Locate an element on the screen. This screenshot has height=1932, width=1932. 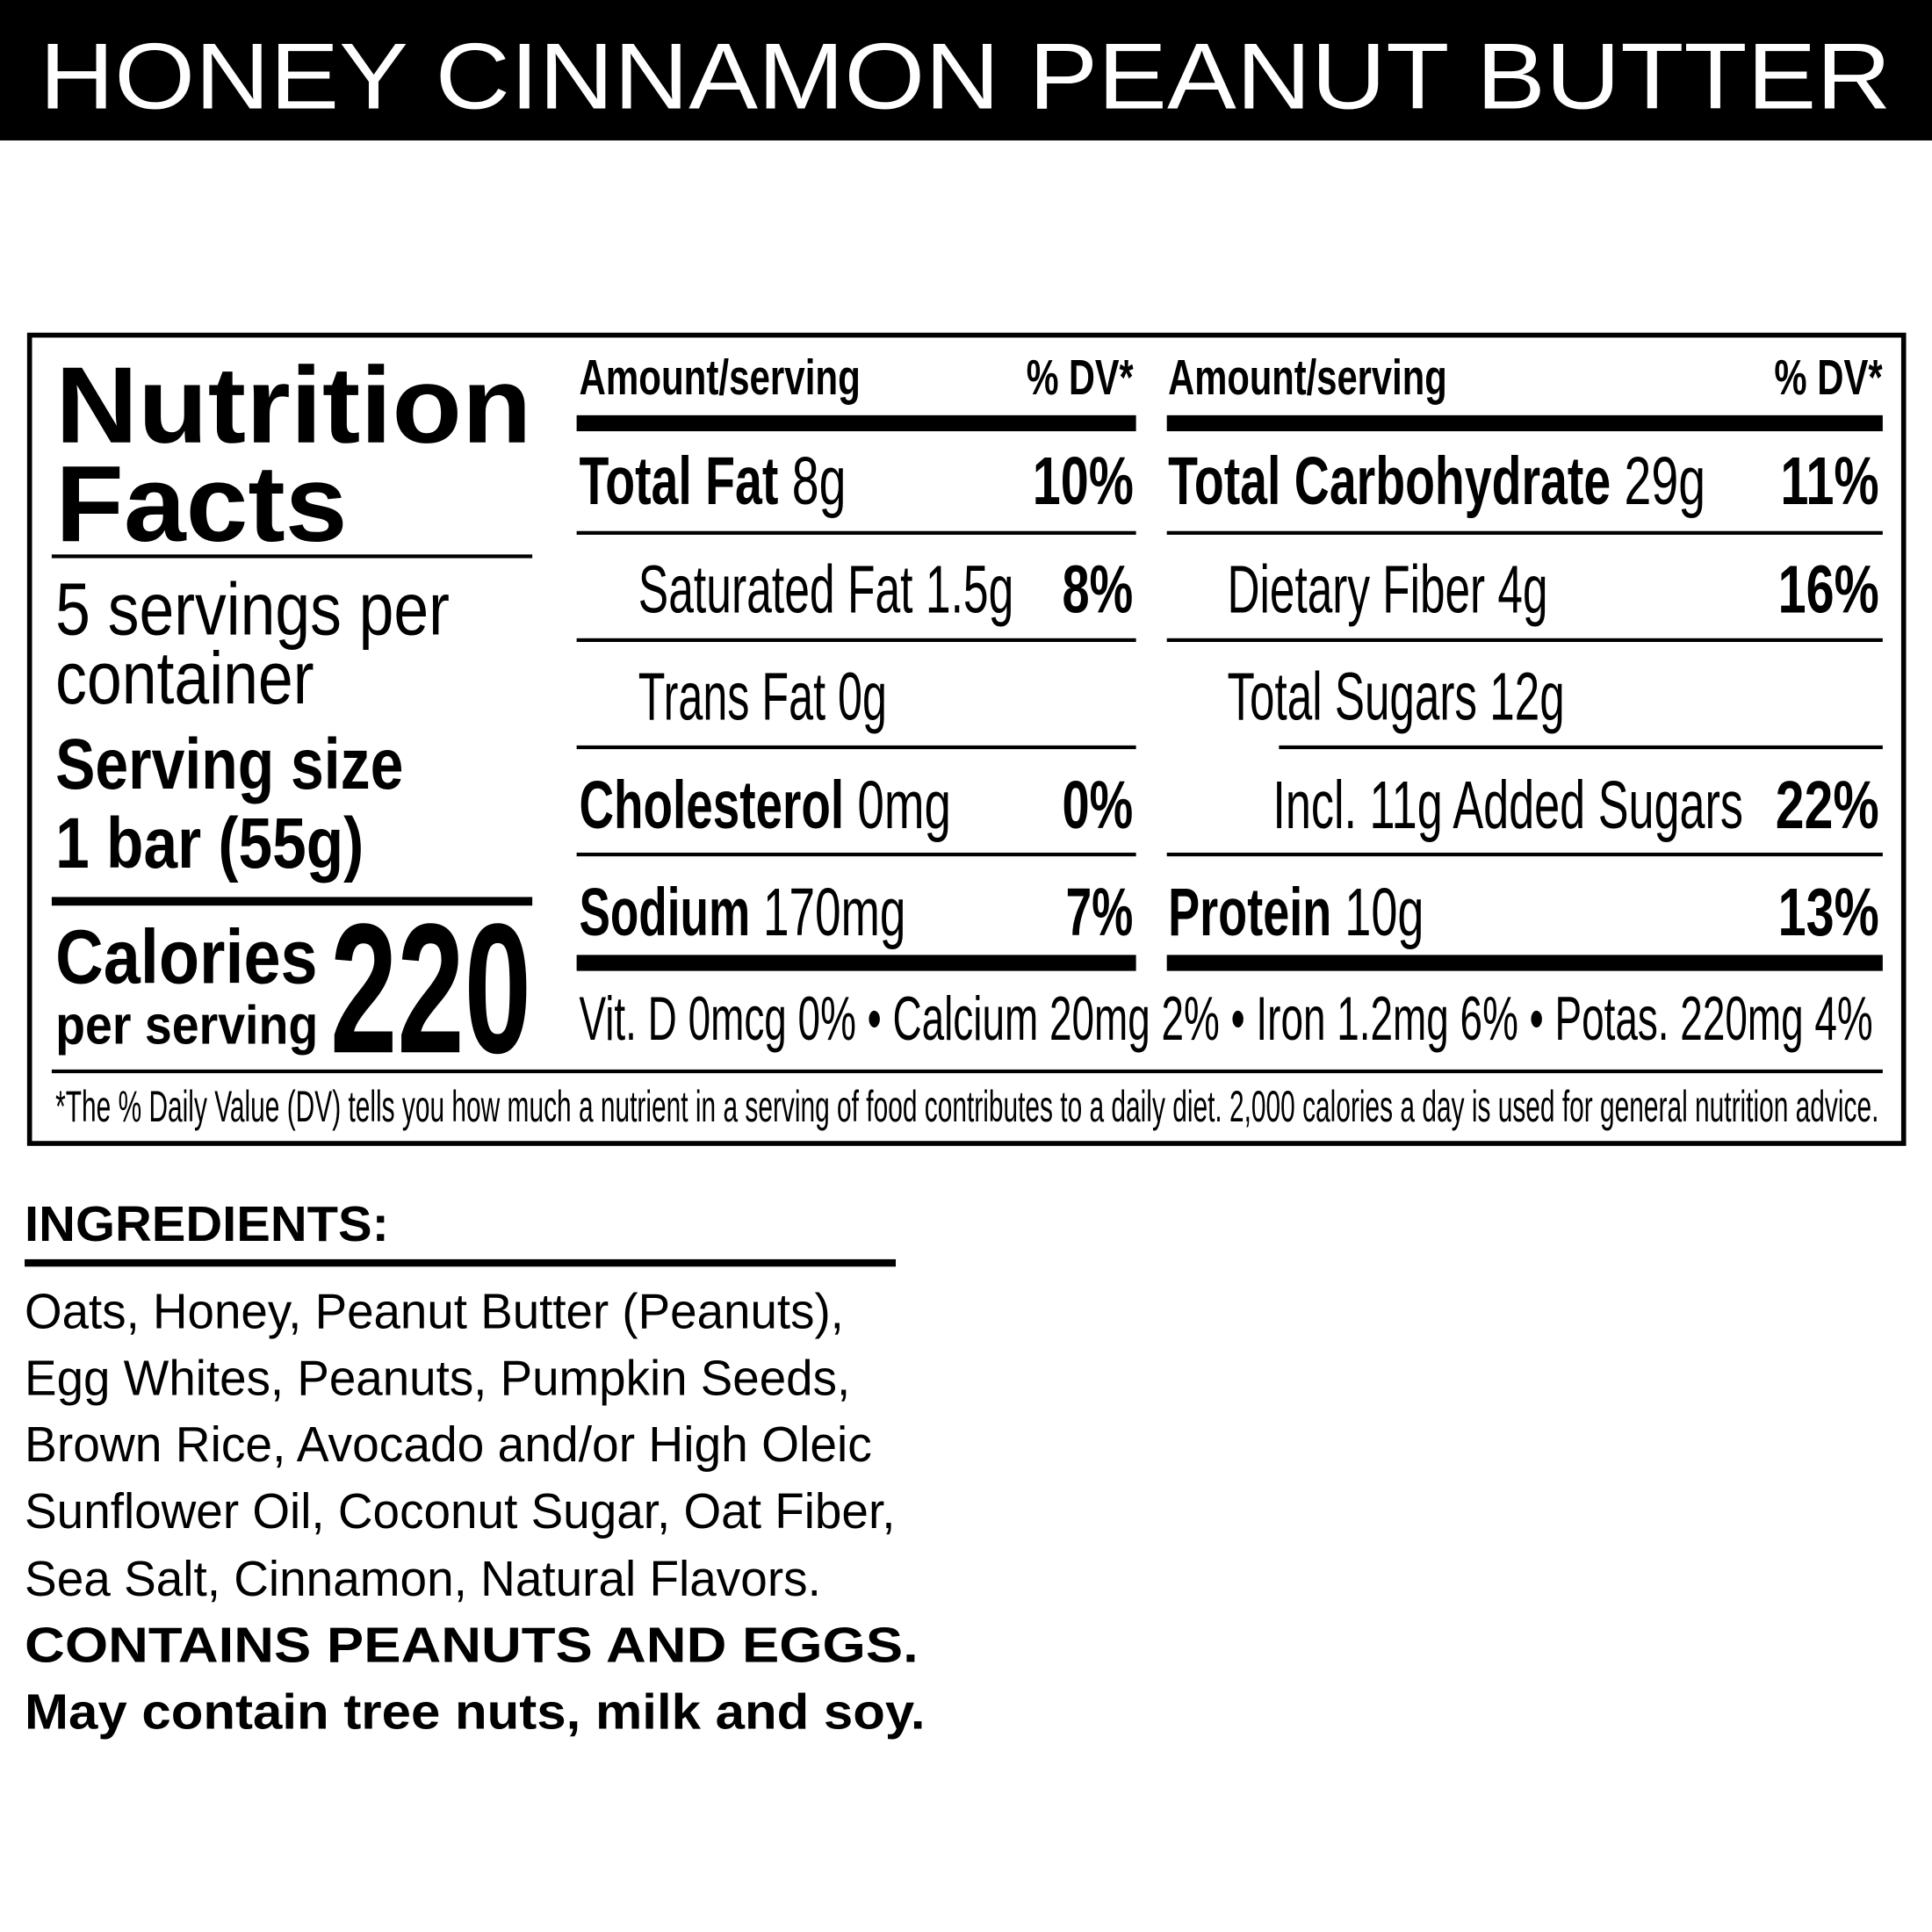
ingredients-line: Sunflower Oil, Coconut Sugar, Oat Fiber, is located at coordinates (460, 1512).